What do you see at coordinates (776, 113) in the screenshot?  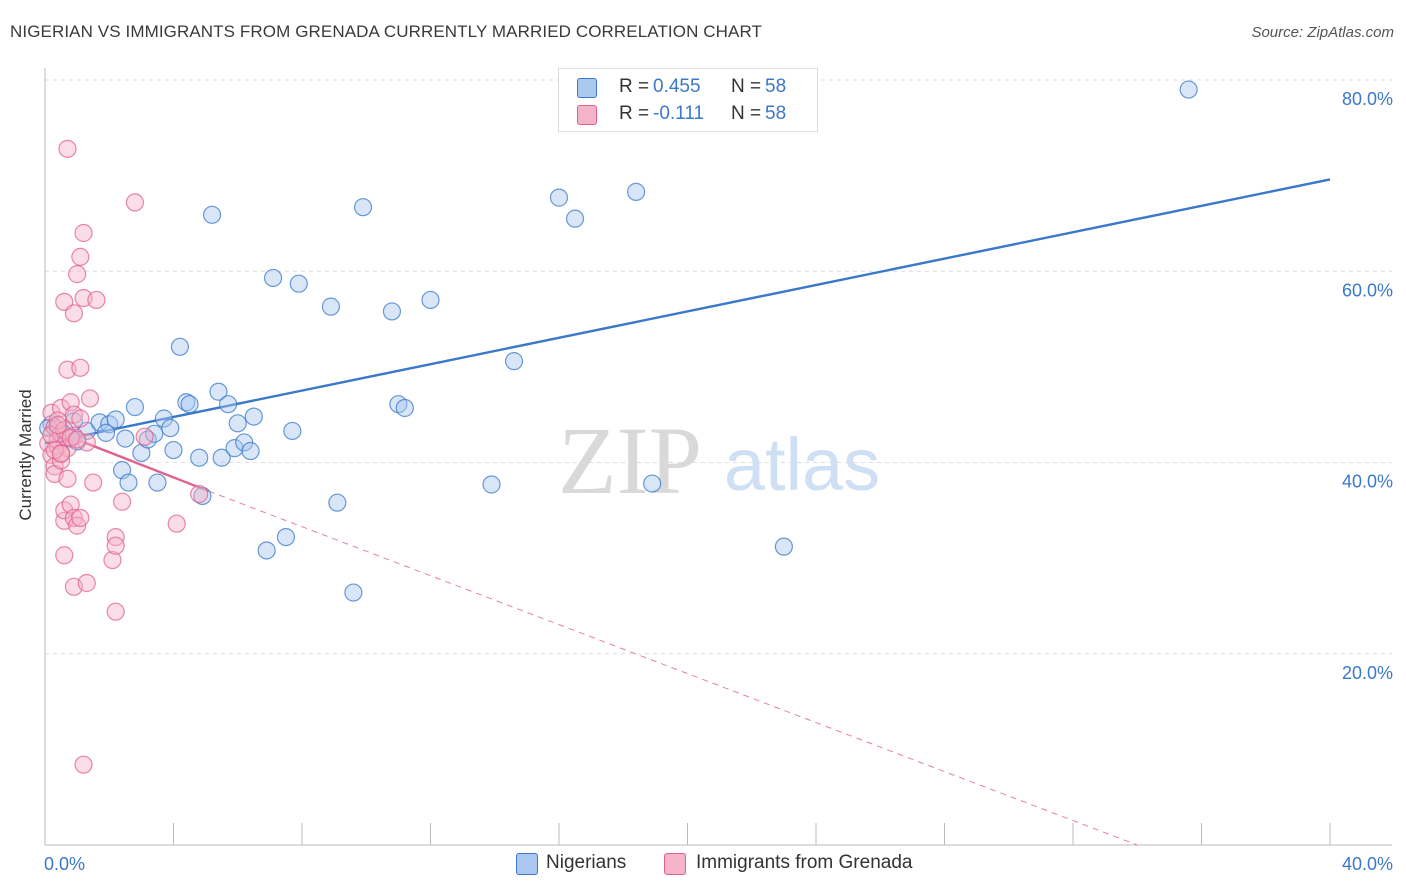 I see `n-value: 58` at bounding box center [776, 113].